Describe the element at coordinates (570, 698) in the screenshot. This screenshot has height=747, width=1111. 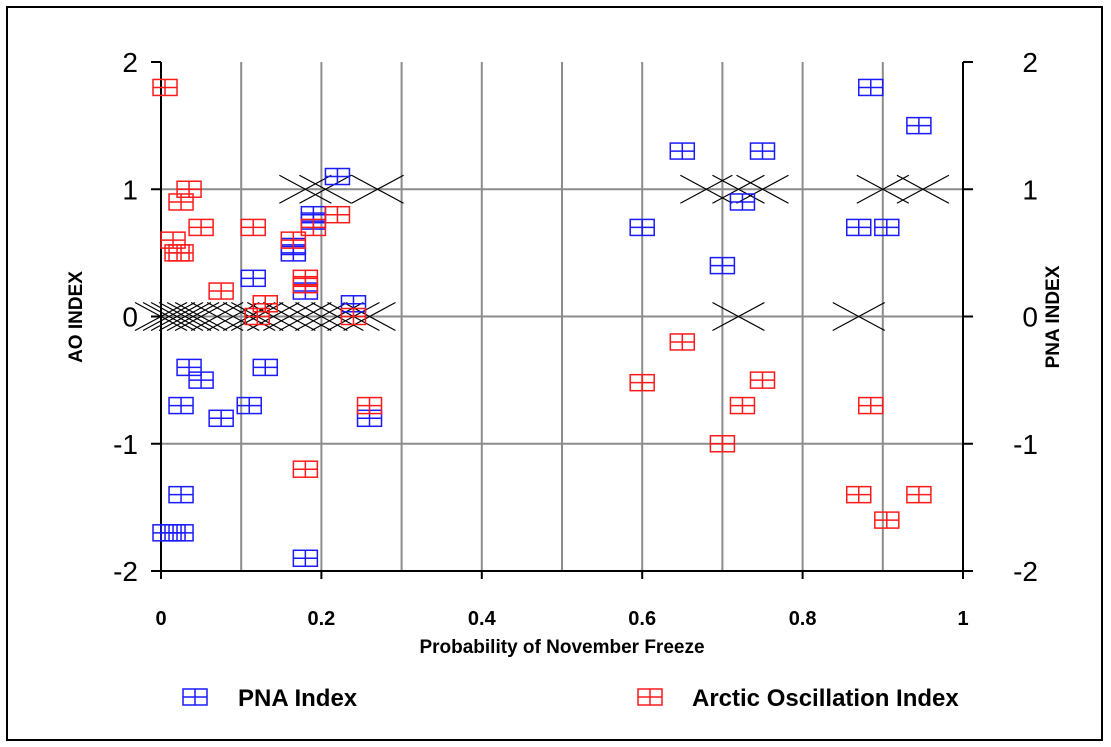
I see `legend: PNA Index Arctic Oscillation Index` at that location.